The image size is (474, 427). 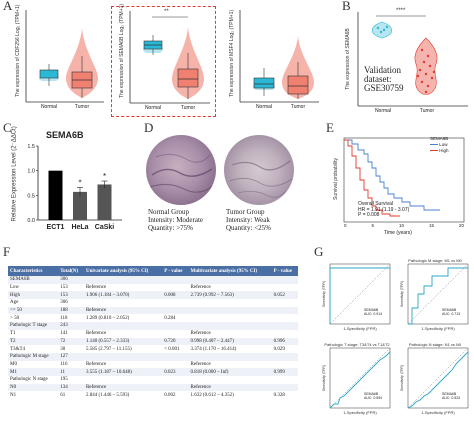 What do you see at coordinates (63, 349) in the screenshot?
I see `table-cell: 30` at bounding box center [63, 349].